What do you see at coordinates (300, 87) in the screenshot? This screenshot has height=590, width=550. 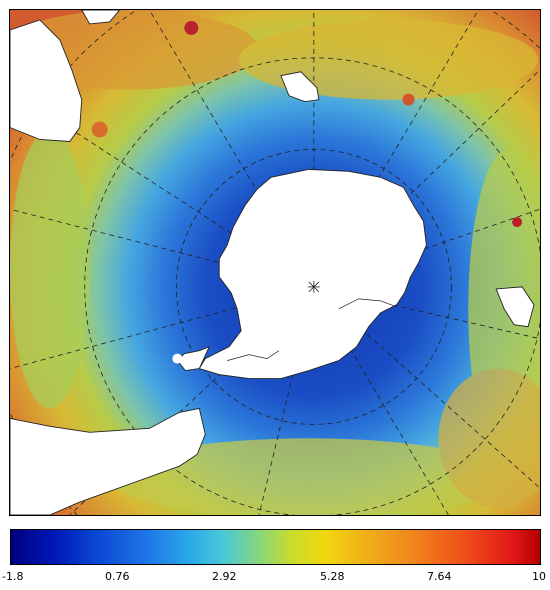 I see `kerguelen-island` at bounding box center [300, 87].